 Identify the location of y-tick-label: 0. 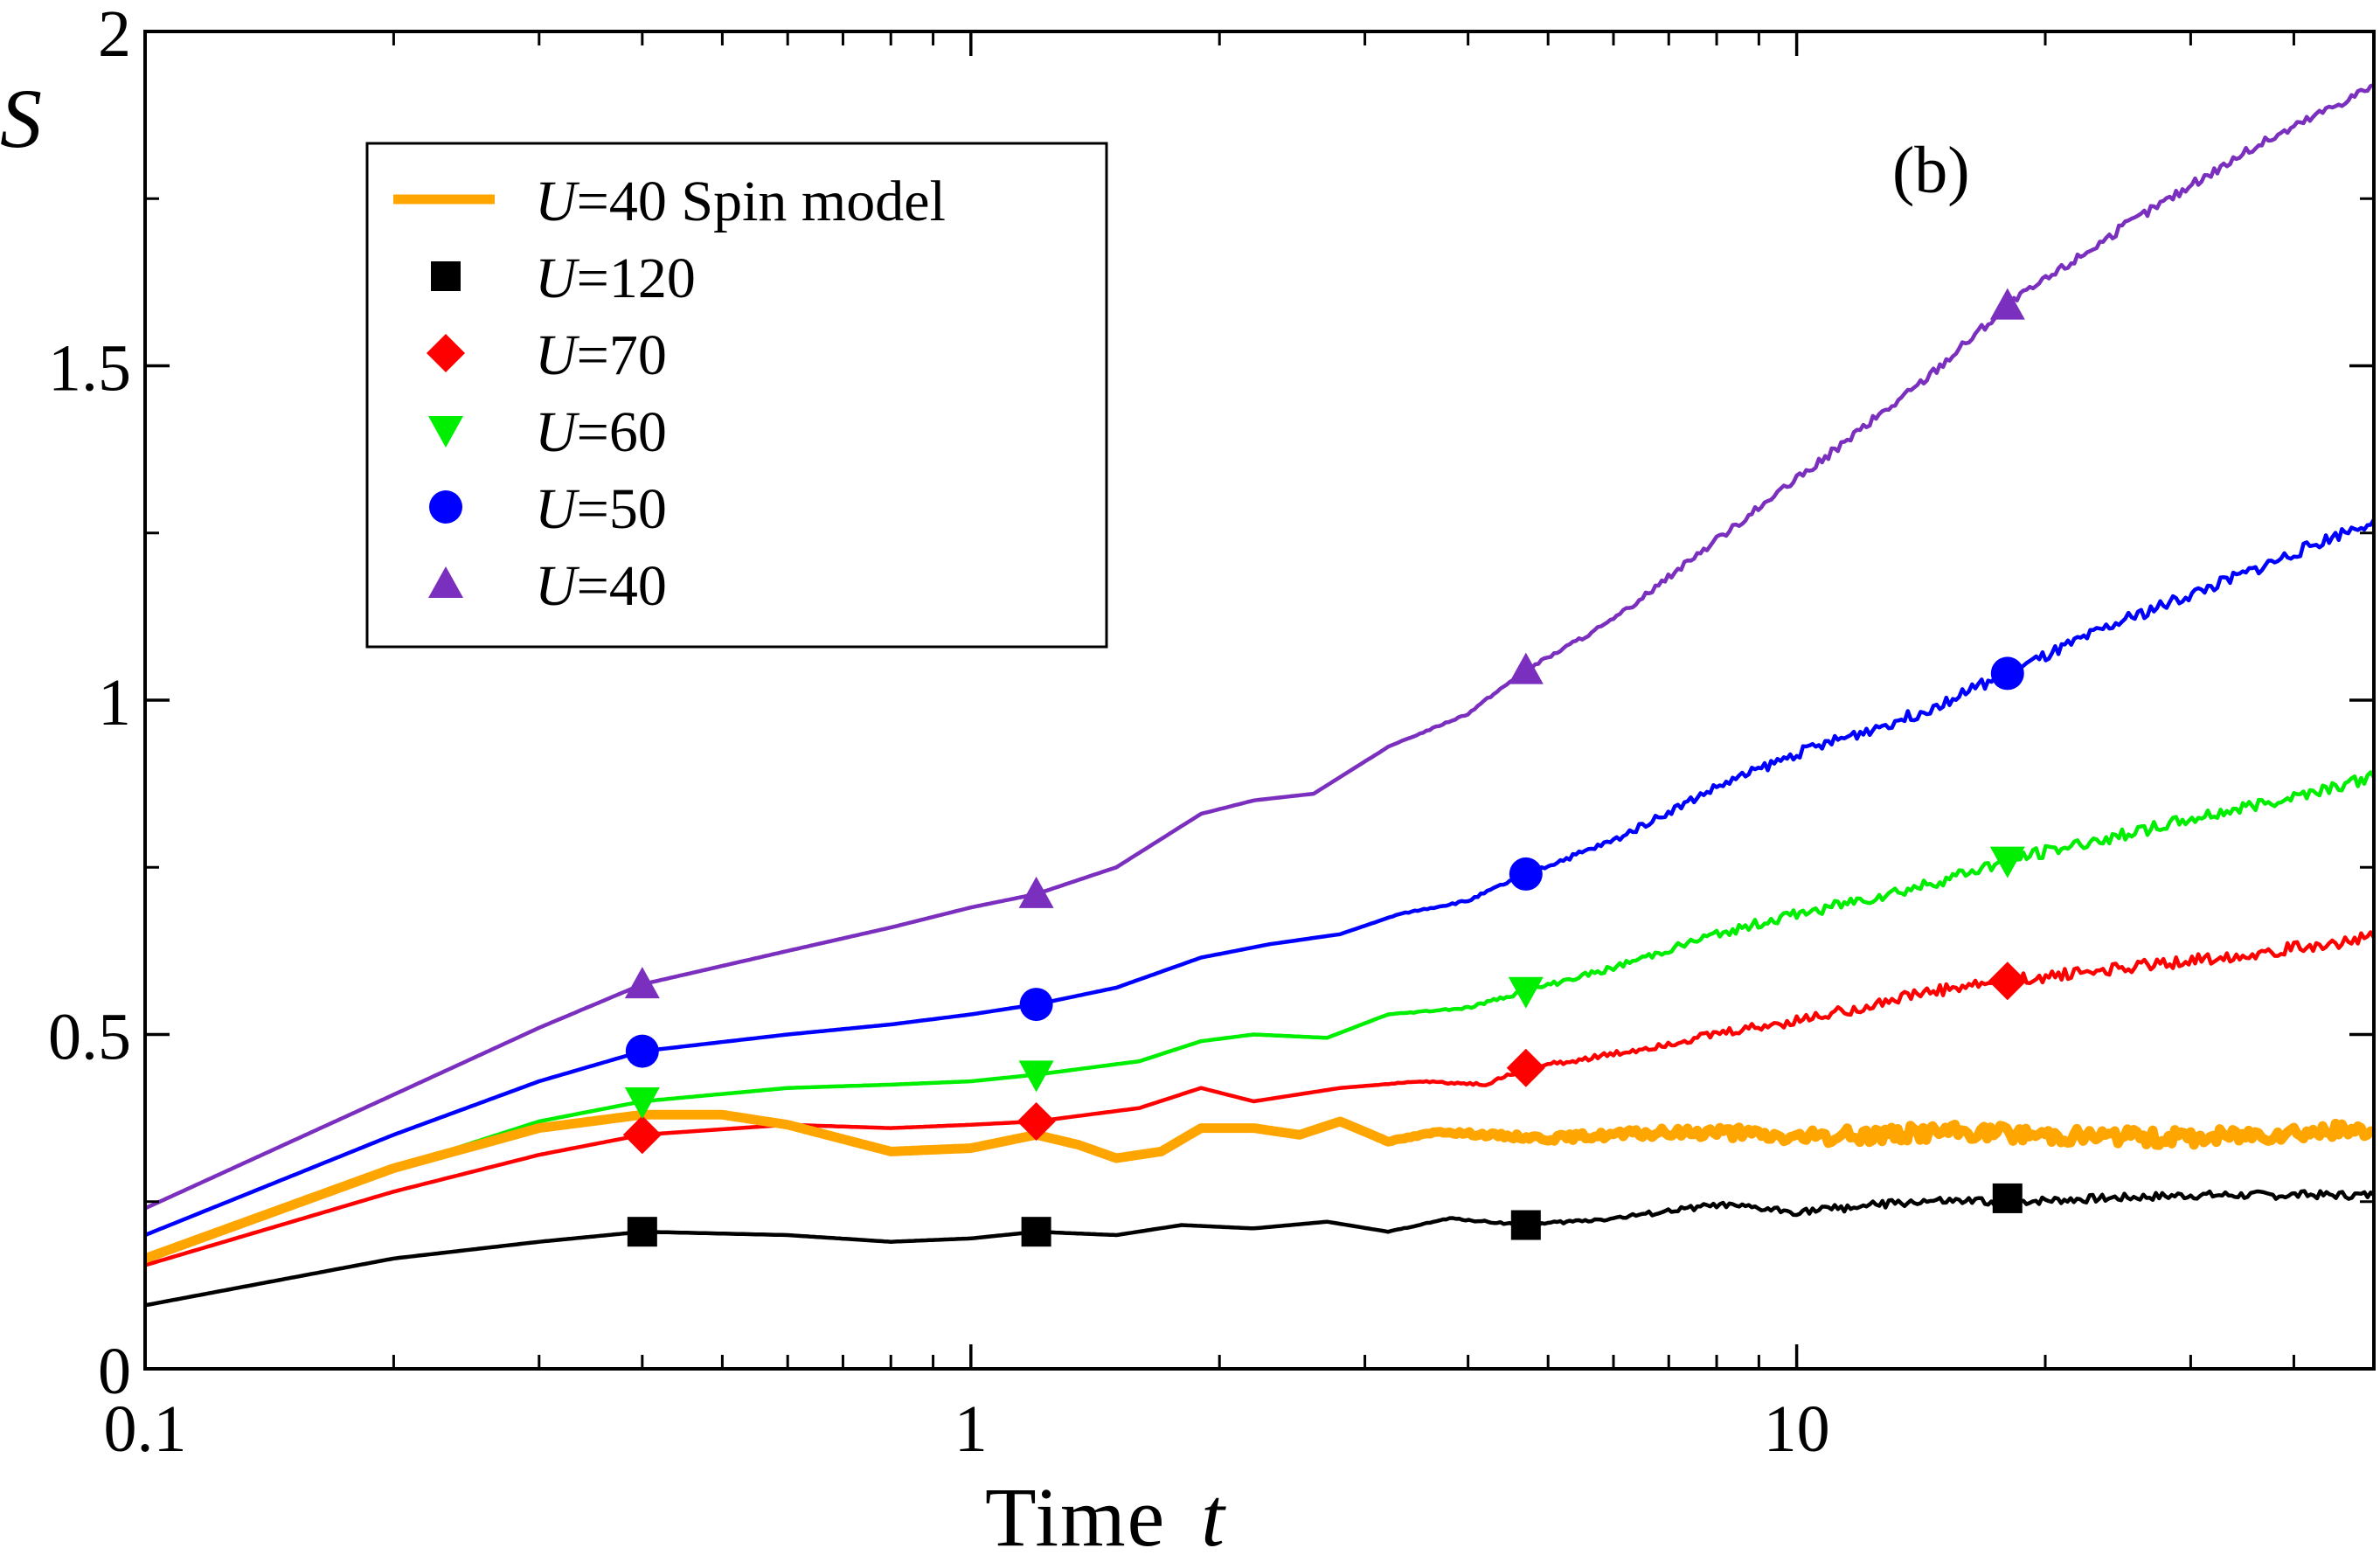
(114, 1371).